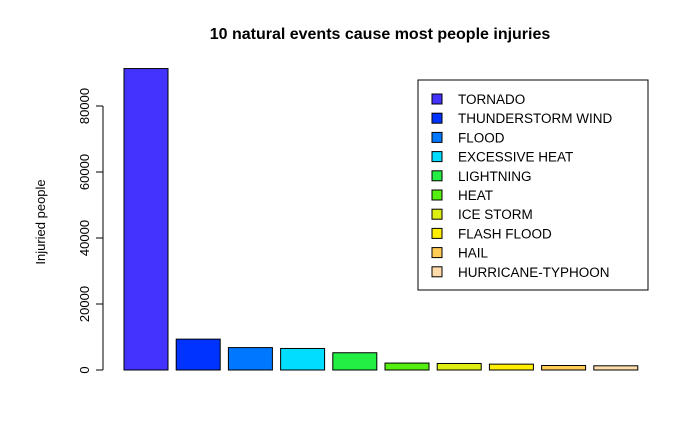 The image size is (682, 435). I want to click on legend-swatch-lightning, so click(437, 176).